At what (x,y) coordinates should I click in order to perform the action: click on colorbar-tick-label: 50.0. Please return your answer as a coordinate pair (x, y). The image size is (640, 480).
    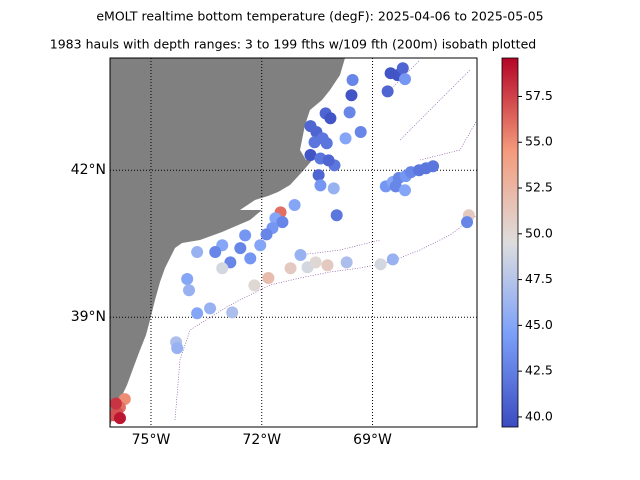
    Looking at the image, I should click on (539, 232).